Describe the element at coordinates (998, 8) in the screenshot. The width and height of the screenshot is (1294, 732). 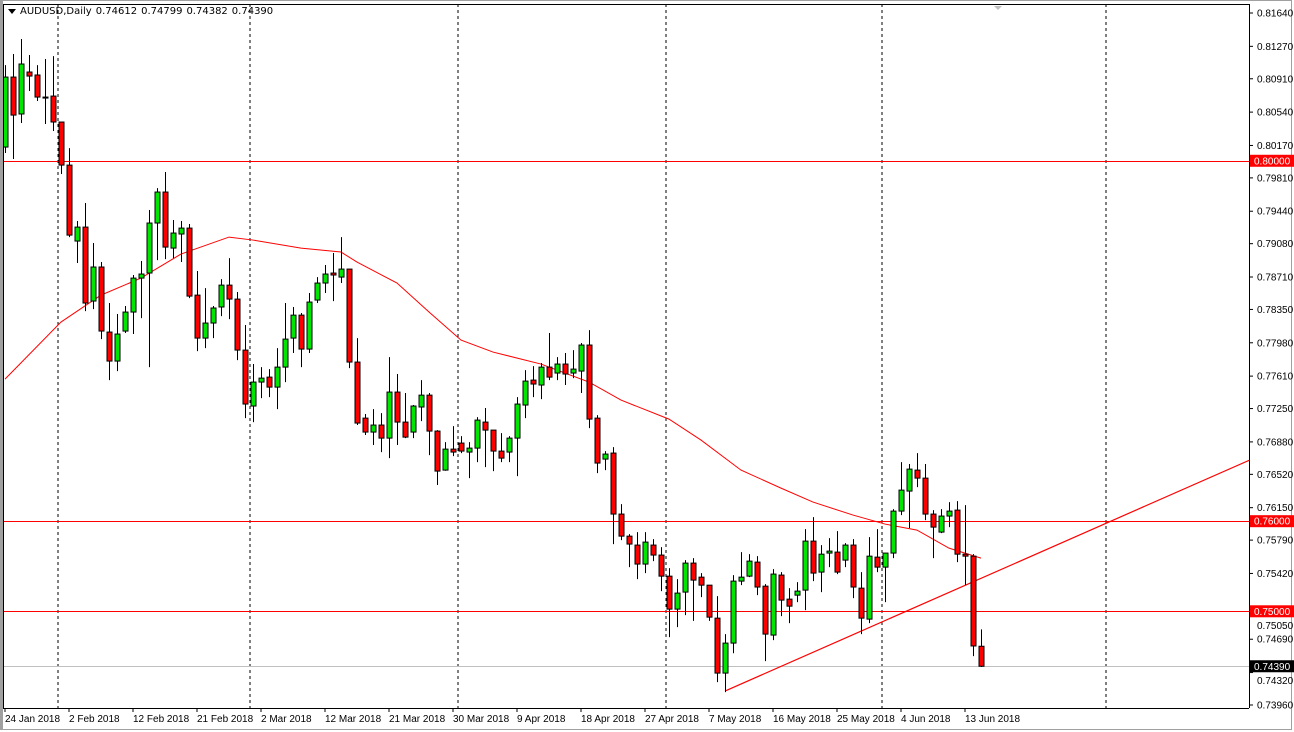
I see `chart-shift-marker-icon` at that location.